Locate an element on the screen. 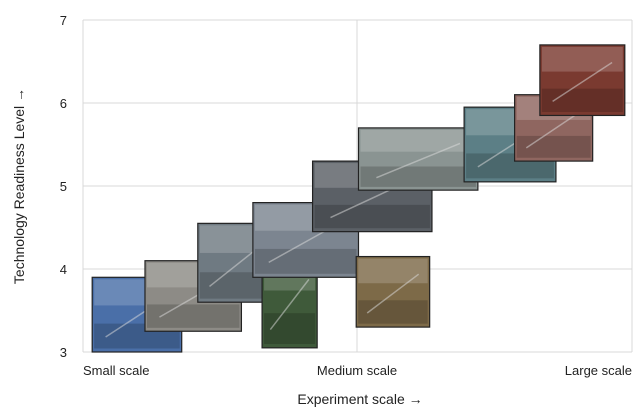 Image resolution: width=638 pixels, height=410 pixels. y-tick-labels: 3 4 5 6 7 is located at coordinates (63, 186).